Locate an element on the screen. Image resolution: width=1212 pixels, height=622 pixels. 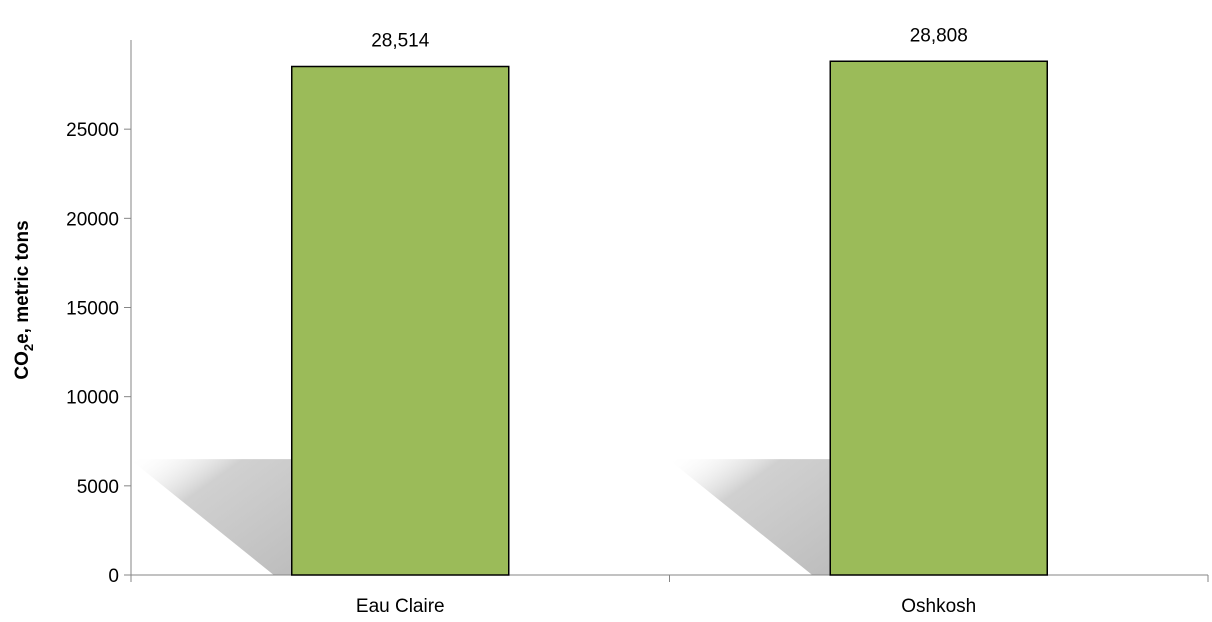
y-tick-label: 15000 is located at coordinates (92, 309).